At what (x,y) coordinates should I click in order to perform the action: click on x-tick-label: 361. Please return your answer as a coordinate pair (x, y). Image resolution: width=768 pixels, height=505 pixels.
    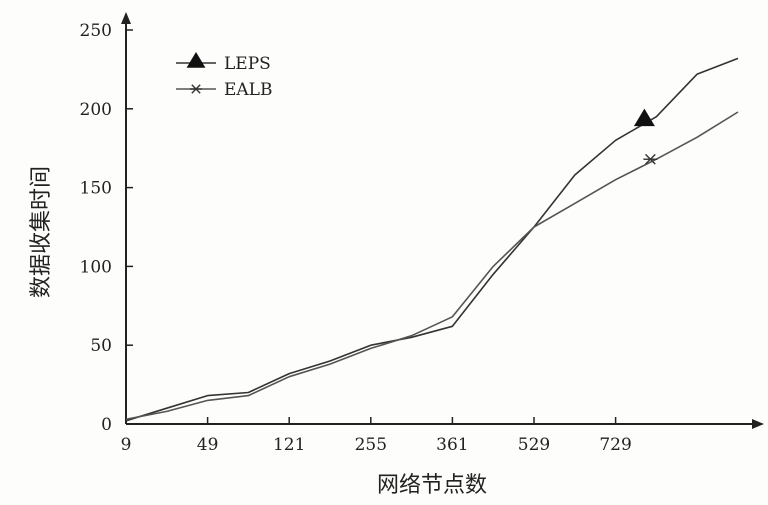
    Looking at the image, I should click on (452, 445).